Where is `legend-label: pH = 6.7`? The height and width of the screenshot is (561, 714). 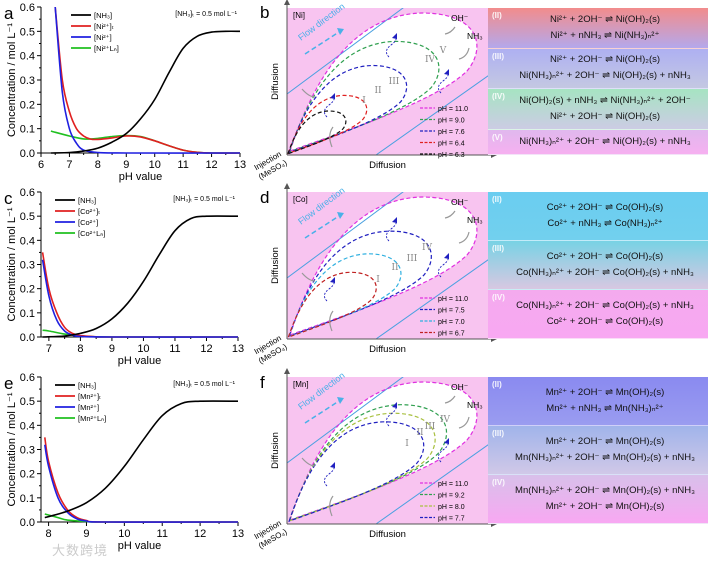 legend-label: pH = 6.7 is located at coordinates (451, 334).